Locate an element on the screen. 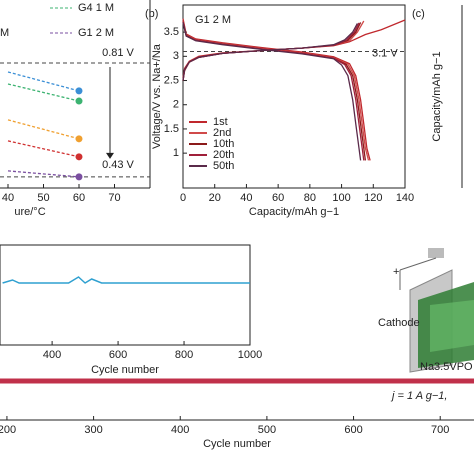 This screenshot has width=474, height=474. x-tick-label: 70 is located at coordinates (114, 198).